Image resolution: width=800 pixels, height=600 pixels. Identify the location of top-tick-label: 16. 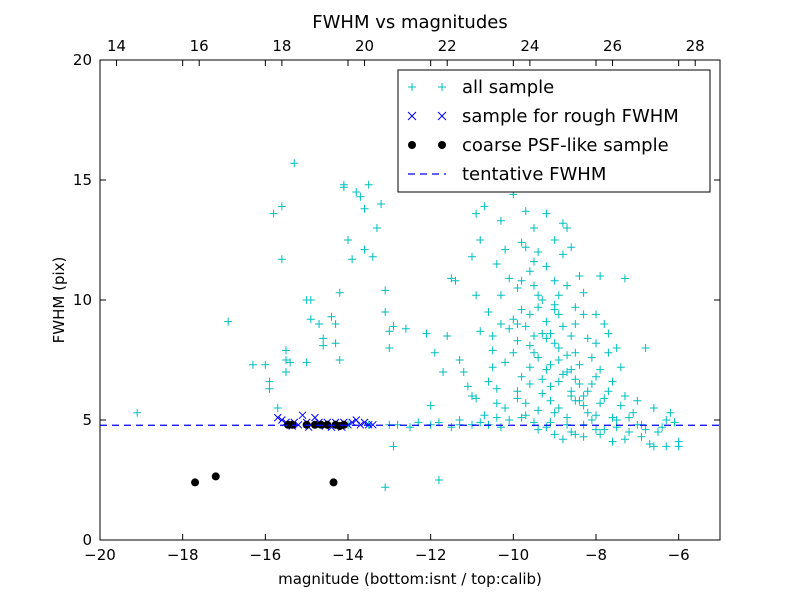
(199, 46).